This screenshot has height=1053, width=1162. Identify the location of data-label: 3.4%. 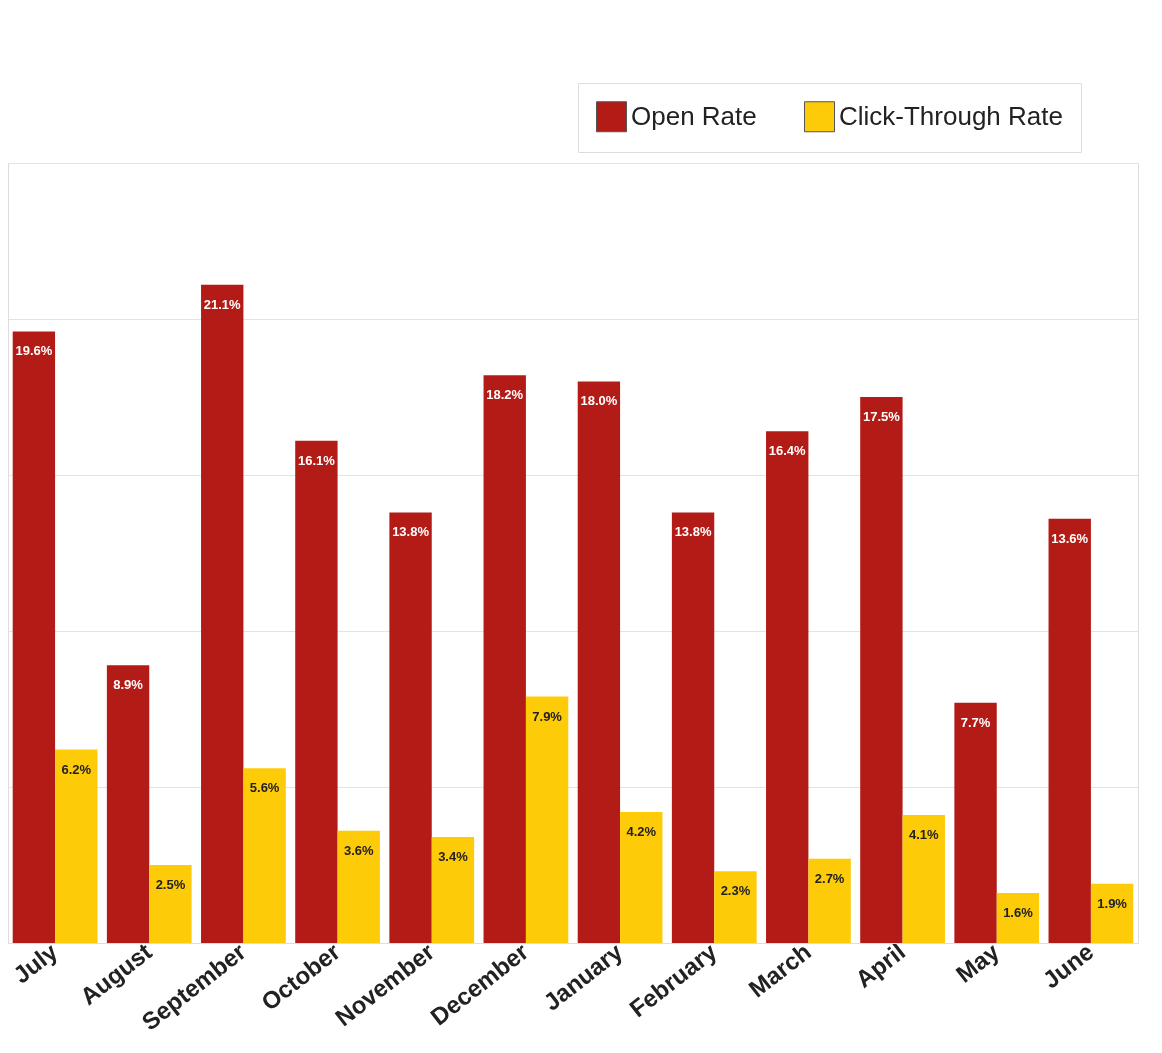
(453, 856).